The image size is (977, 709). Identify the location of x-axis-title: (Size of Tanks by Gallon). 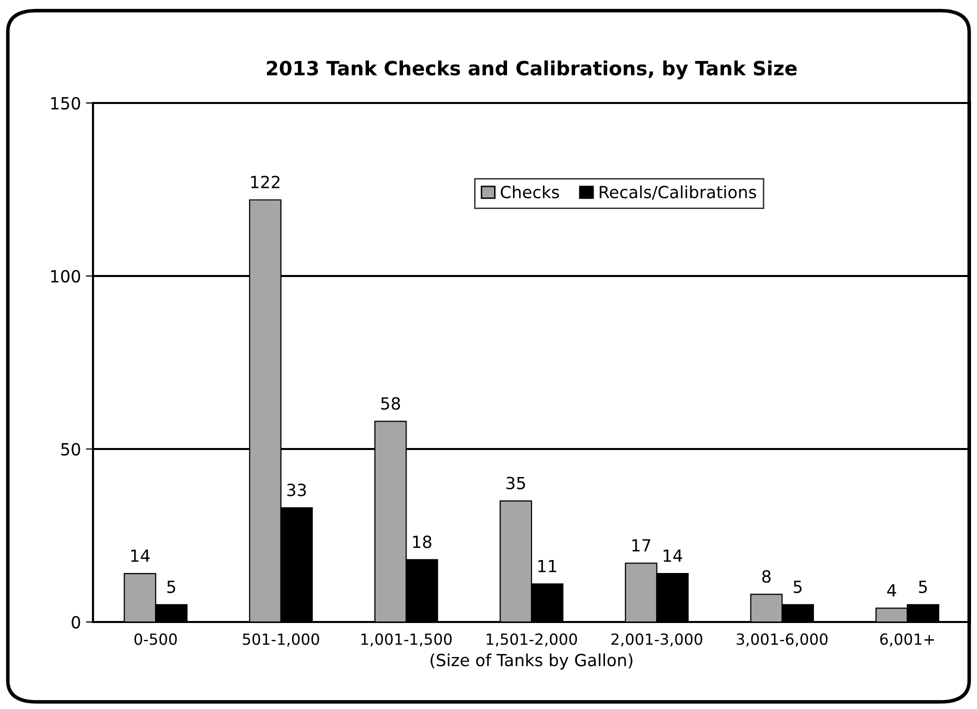
(531, 661).